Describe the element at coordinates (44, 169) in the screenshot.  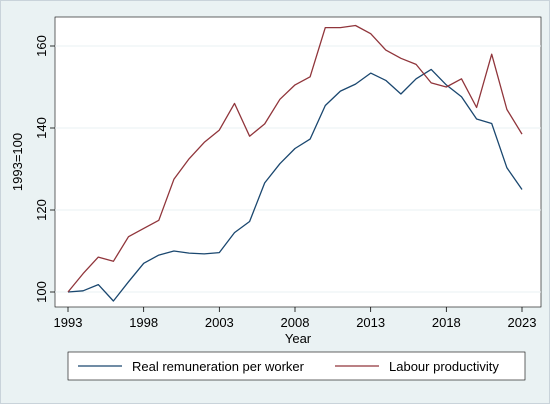
I see `y-axis: 100 120 140 160` at that location.